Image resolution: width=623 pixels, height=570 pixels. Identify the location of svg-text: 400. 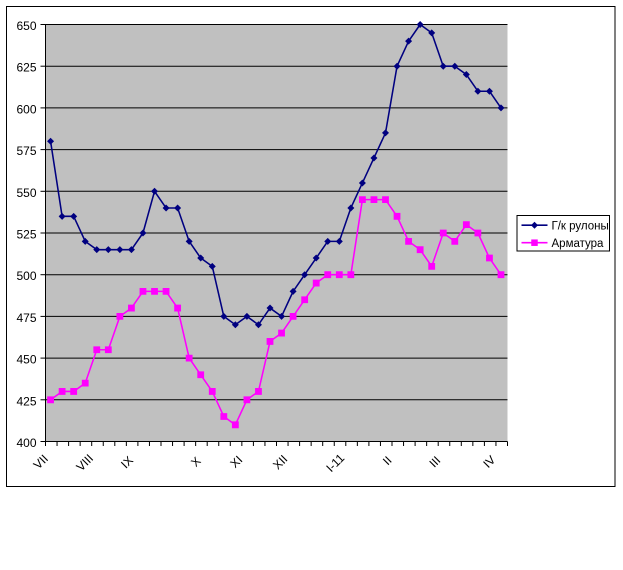
(26, 443).